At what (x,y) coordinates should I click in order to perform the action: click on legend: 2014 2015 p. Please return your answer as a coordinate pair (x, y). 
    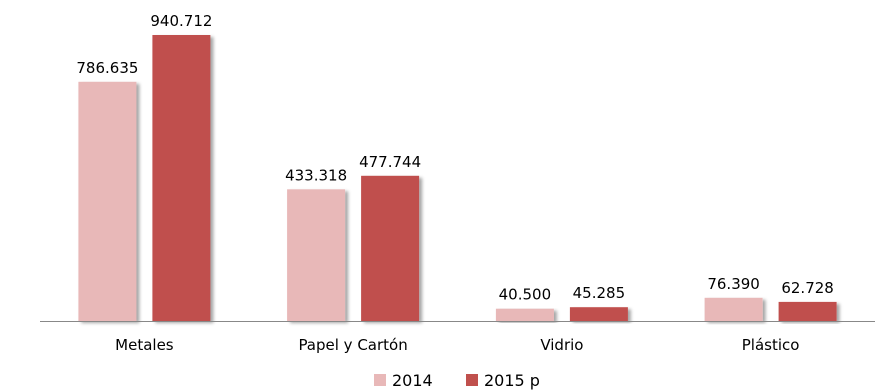
    Looking at the image, I should click on (457, 380).